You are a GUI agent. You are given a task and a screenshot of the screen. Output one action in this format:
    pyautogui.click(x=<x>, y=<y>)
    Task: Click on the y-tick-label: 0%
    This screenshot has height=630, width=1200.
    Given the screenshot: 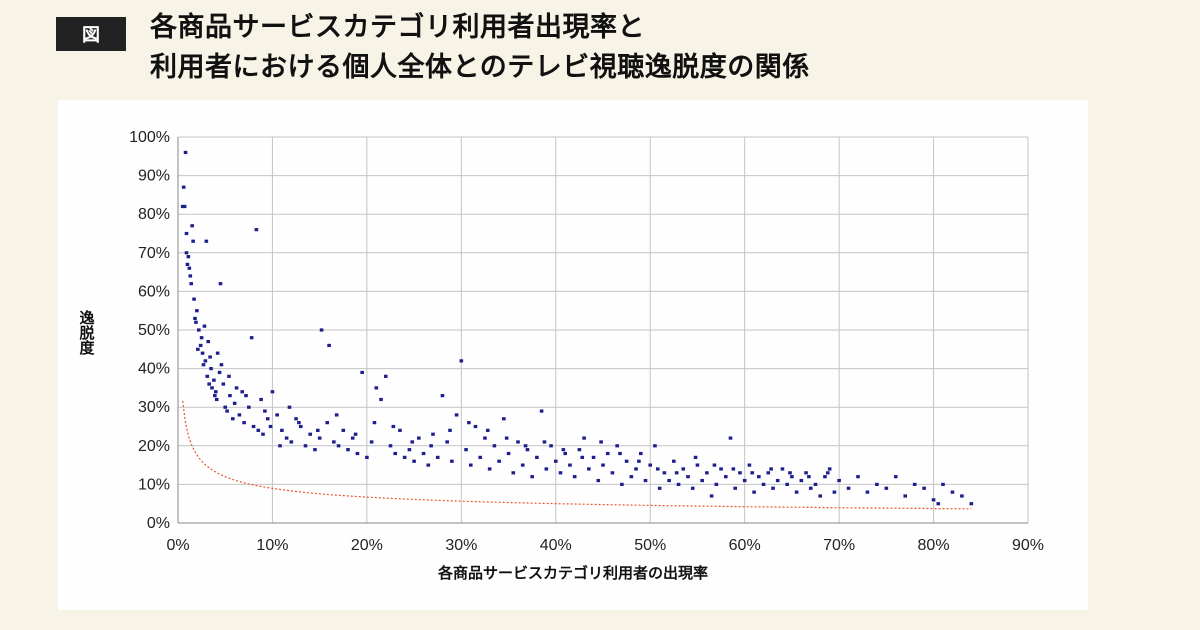 What is the action you would take?
    pyautogui.click(x=158, y=523)
    